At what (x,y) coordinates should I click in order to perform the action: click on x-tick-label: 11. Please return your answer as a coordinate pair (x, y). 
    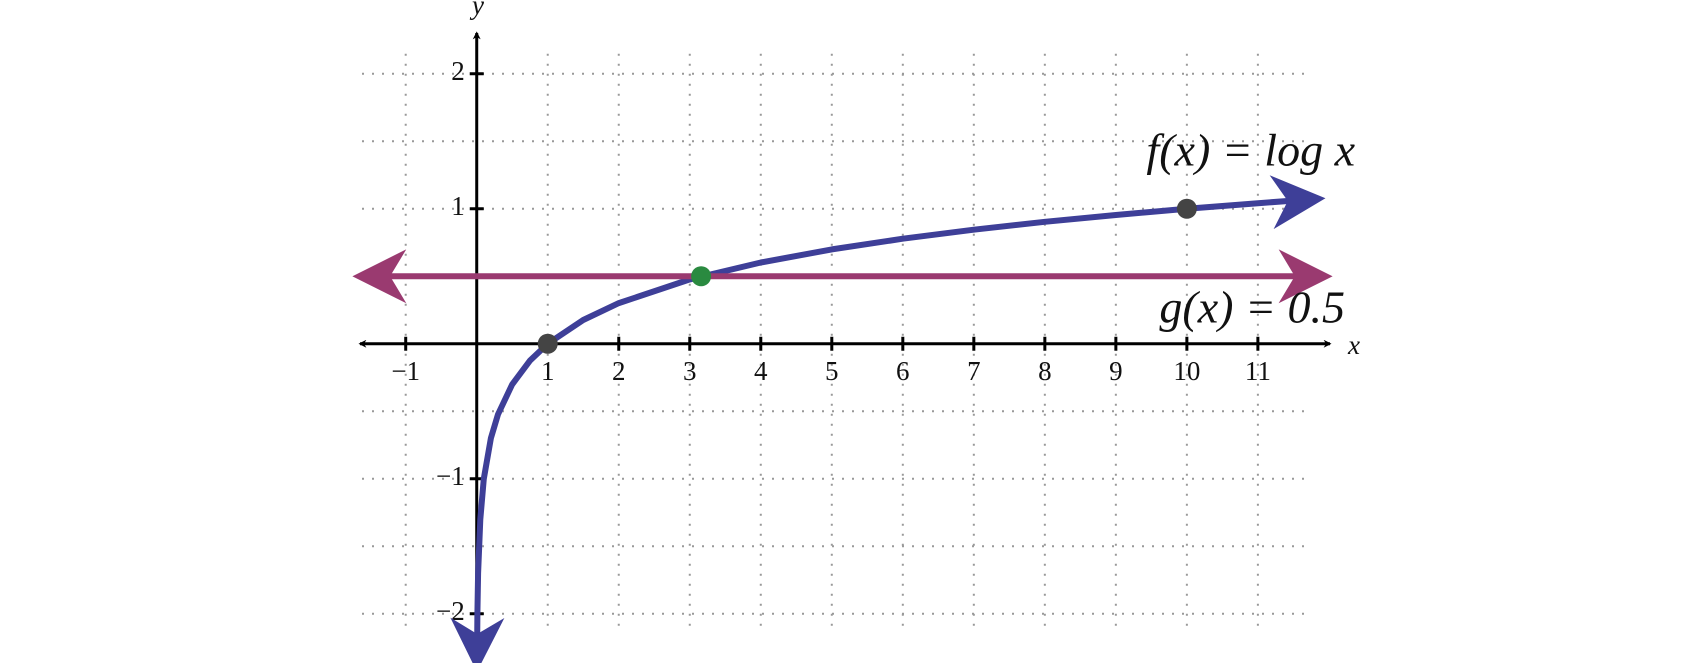
    Looking at the image, I should click on (1258, 371).